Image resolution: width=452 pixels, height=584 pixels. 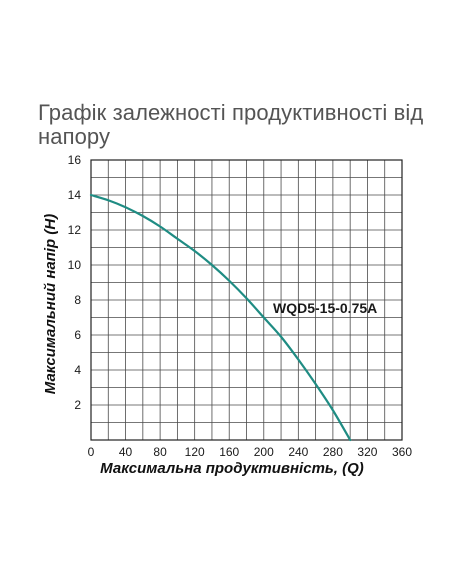 I want to click on x-tick-label: 0, so click(x=91, y=452).